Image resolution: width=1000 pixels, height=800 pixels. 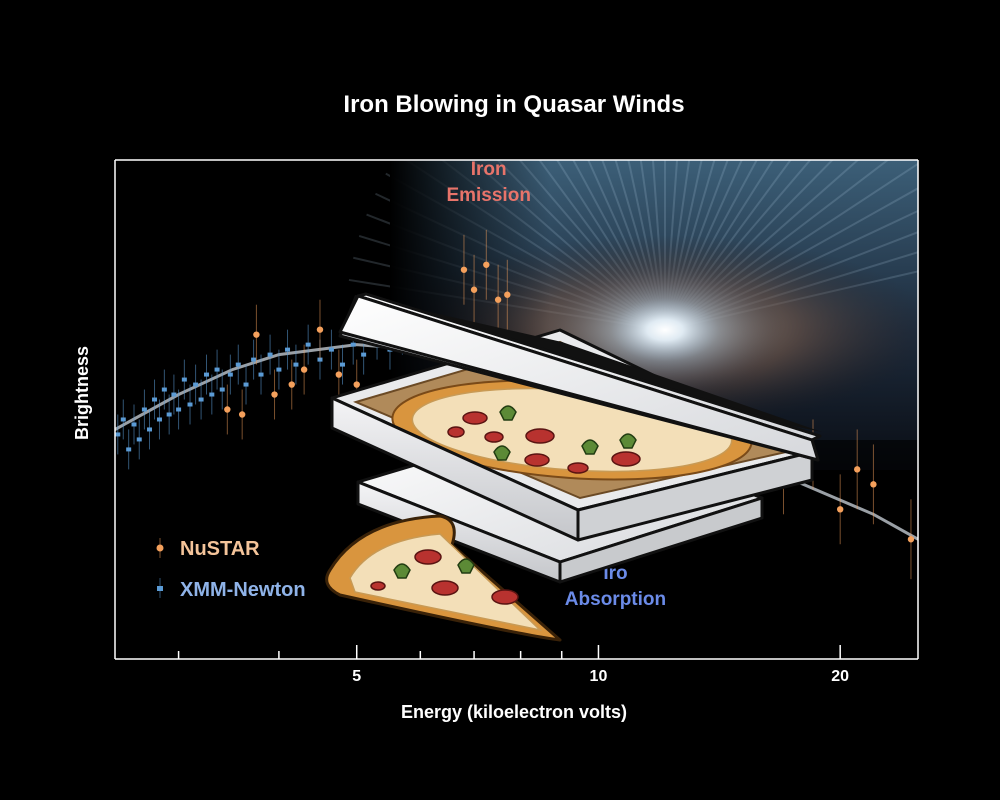 What do you see at coordinates (356, 676) in the screenshot?
I see `x-tick-label-0: 5` at bounding box center [356, 676].